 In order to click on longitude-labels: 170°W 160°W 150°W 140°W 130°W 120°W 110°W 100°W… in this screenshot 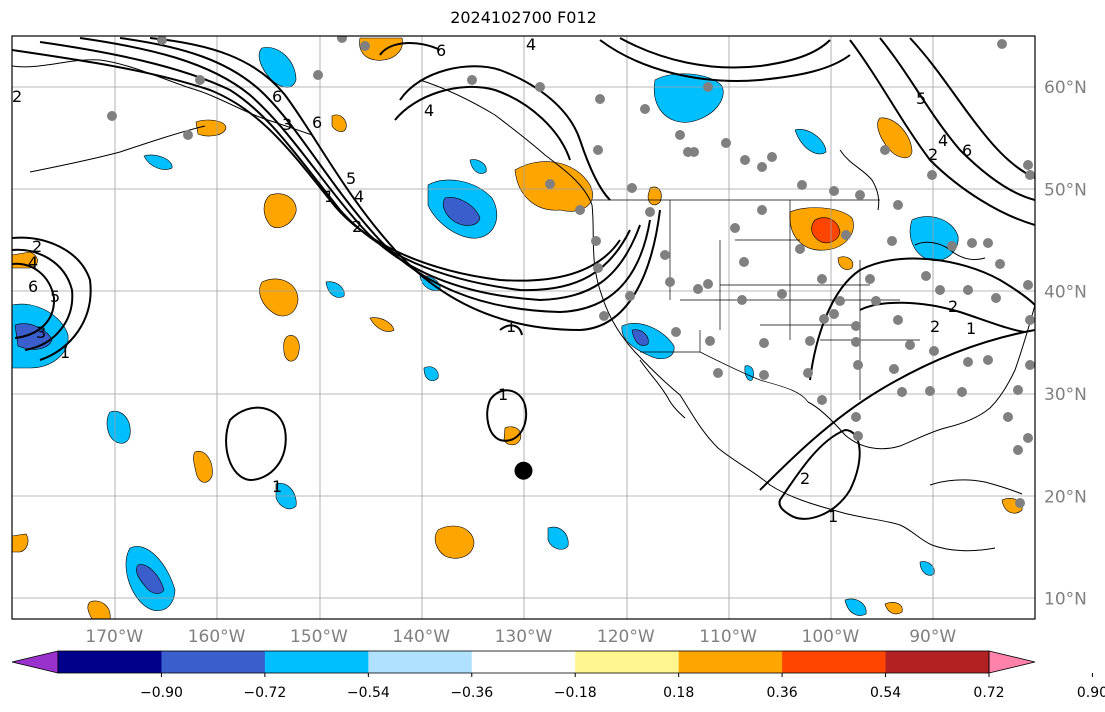, I will do `click(520, 637)`.